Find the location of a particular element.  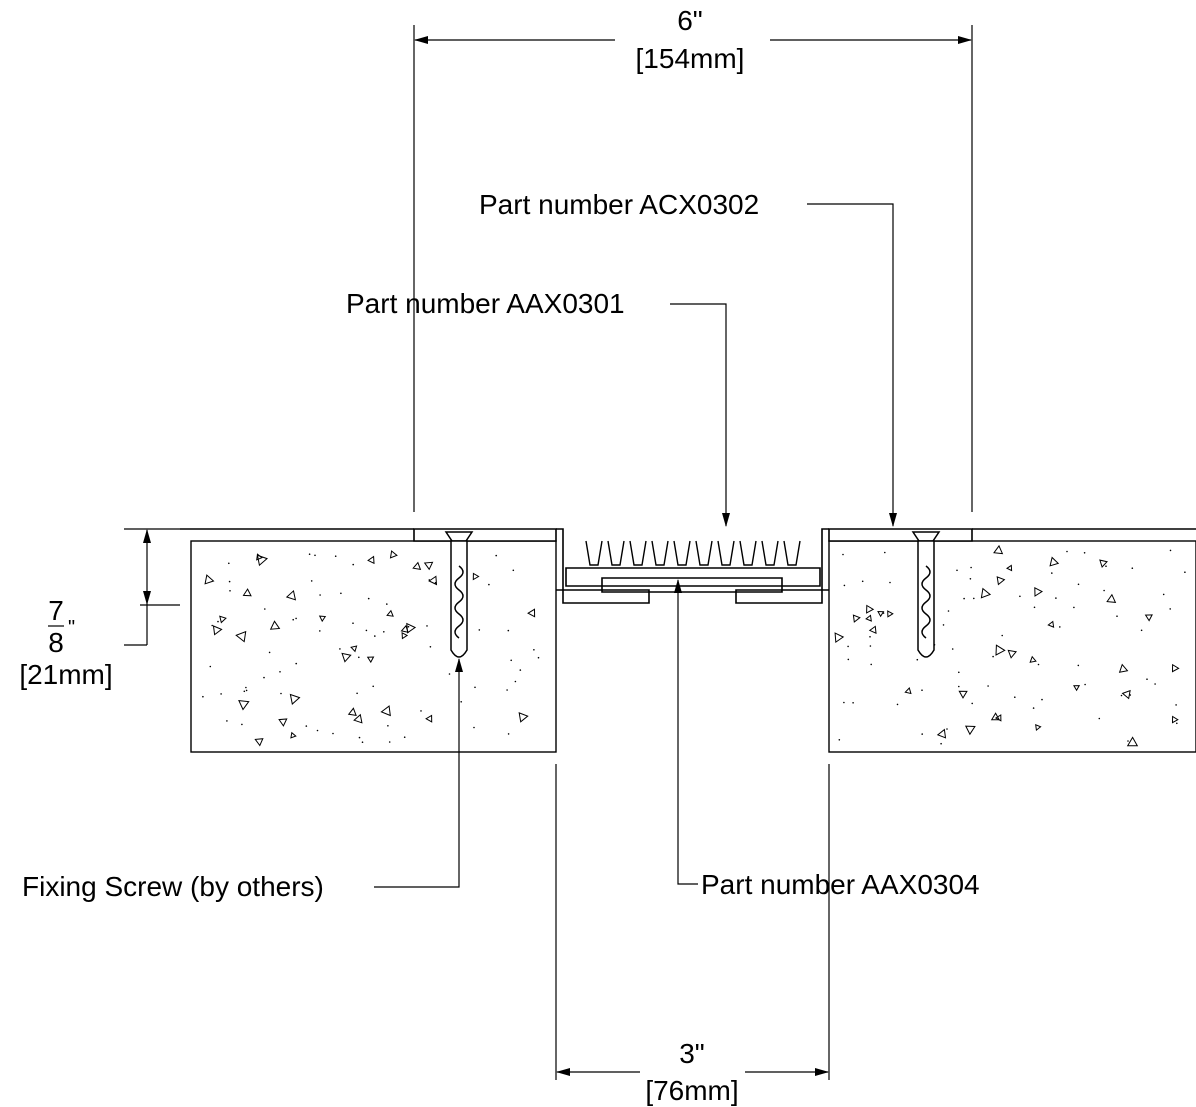

cover-plate-right is located at coordinates (900, 535).